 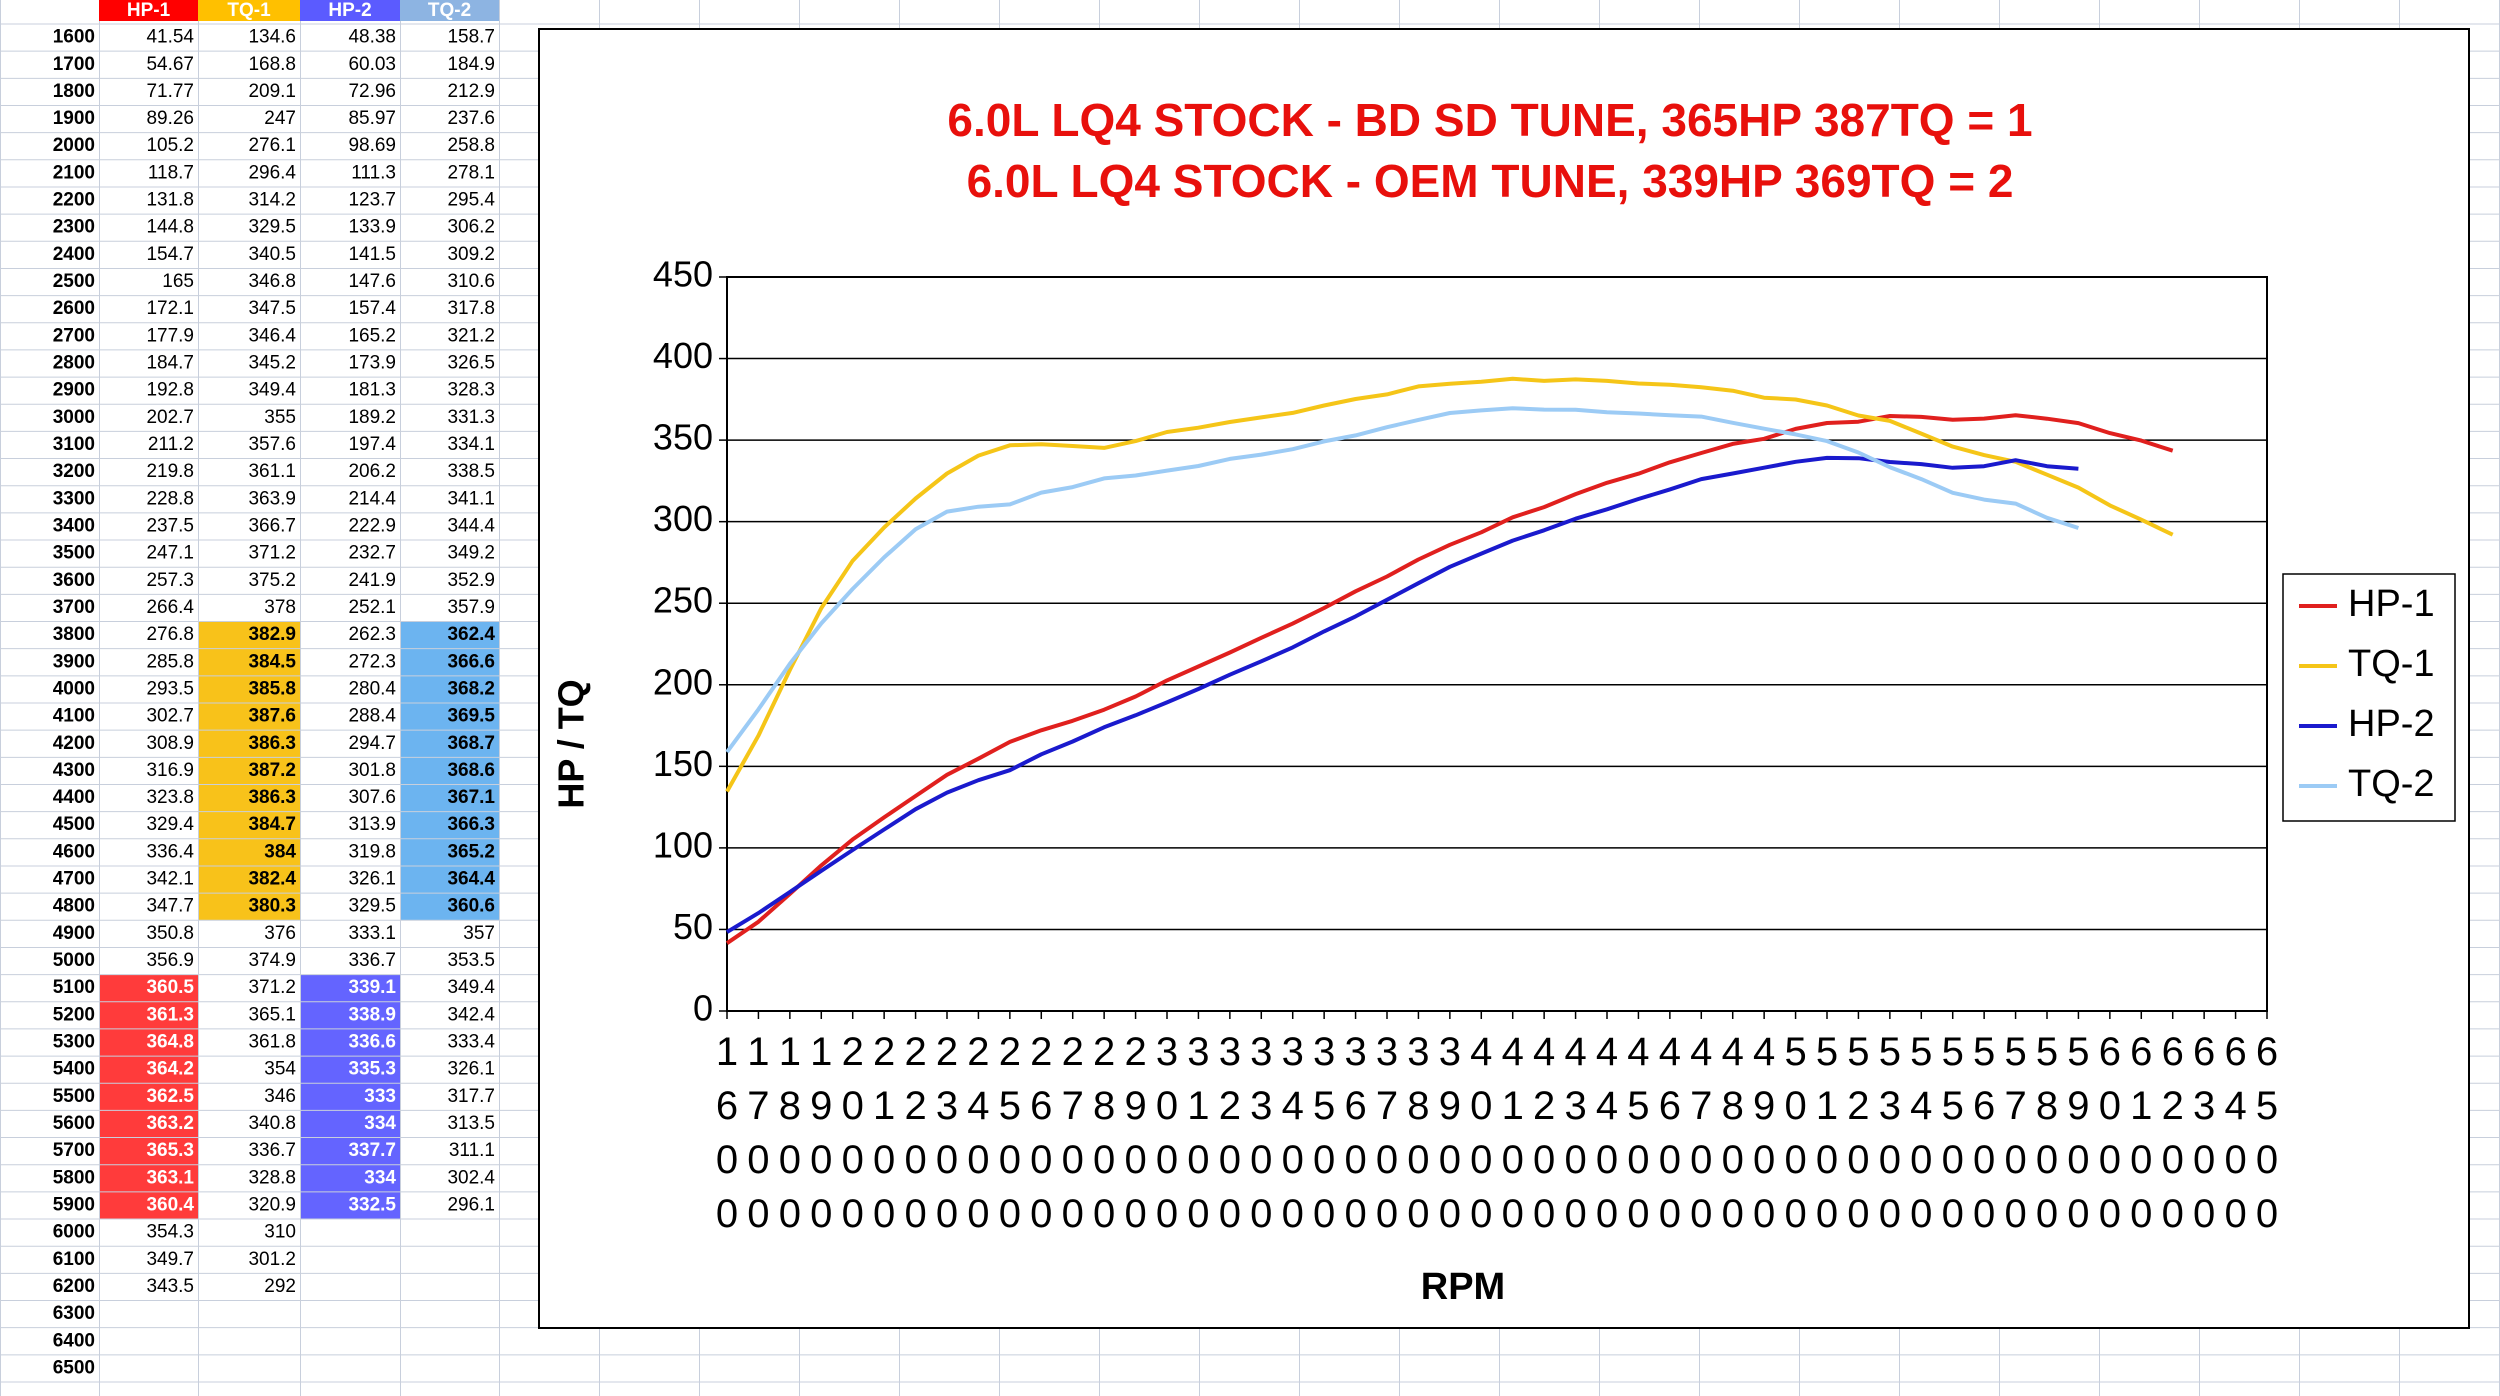 What do you see at coordinates (74, 1286) in the screenshot?
I see `row-number: 6200` at bounding box center [74, 1286].